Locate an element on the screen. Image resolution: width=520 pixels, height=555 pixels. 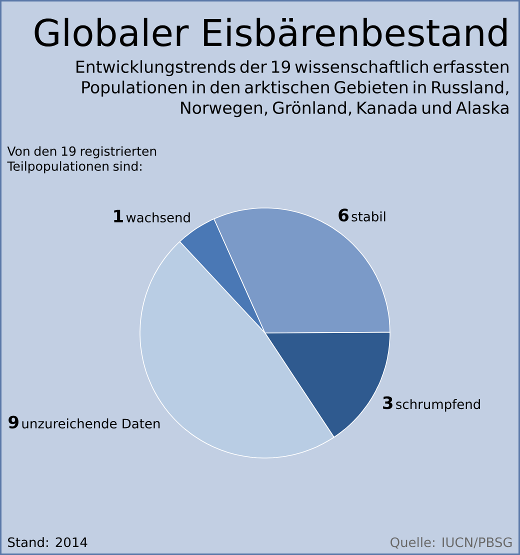
text: Stand: 2014 is located at coordinates (48, 542).